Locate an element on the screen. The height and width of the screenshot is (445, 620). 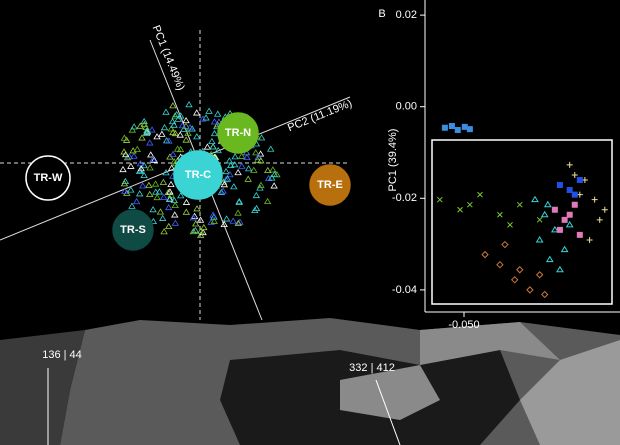
y-tick-label: -0.04 is located at coordinates (404, 290).